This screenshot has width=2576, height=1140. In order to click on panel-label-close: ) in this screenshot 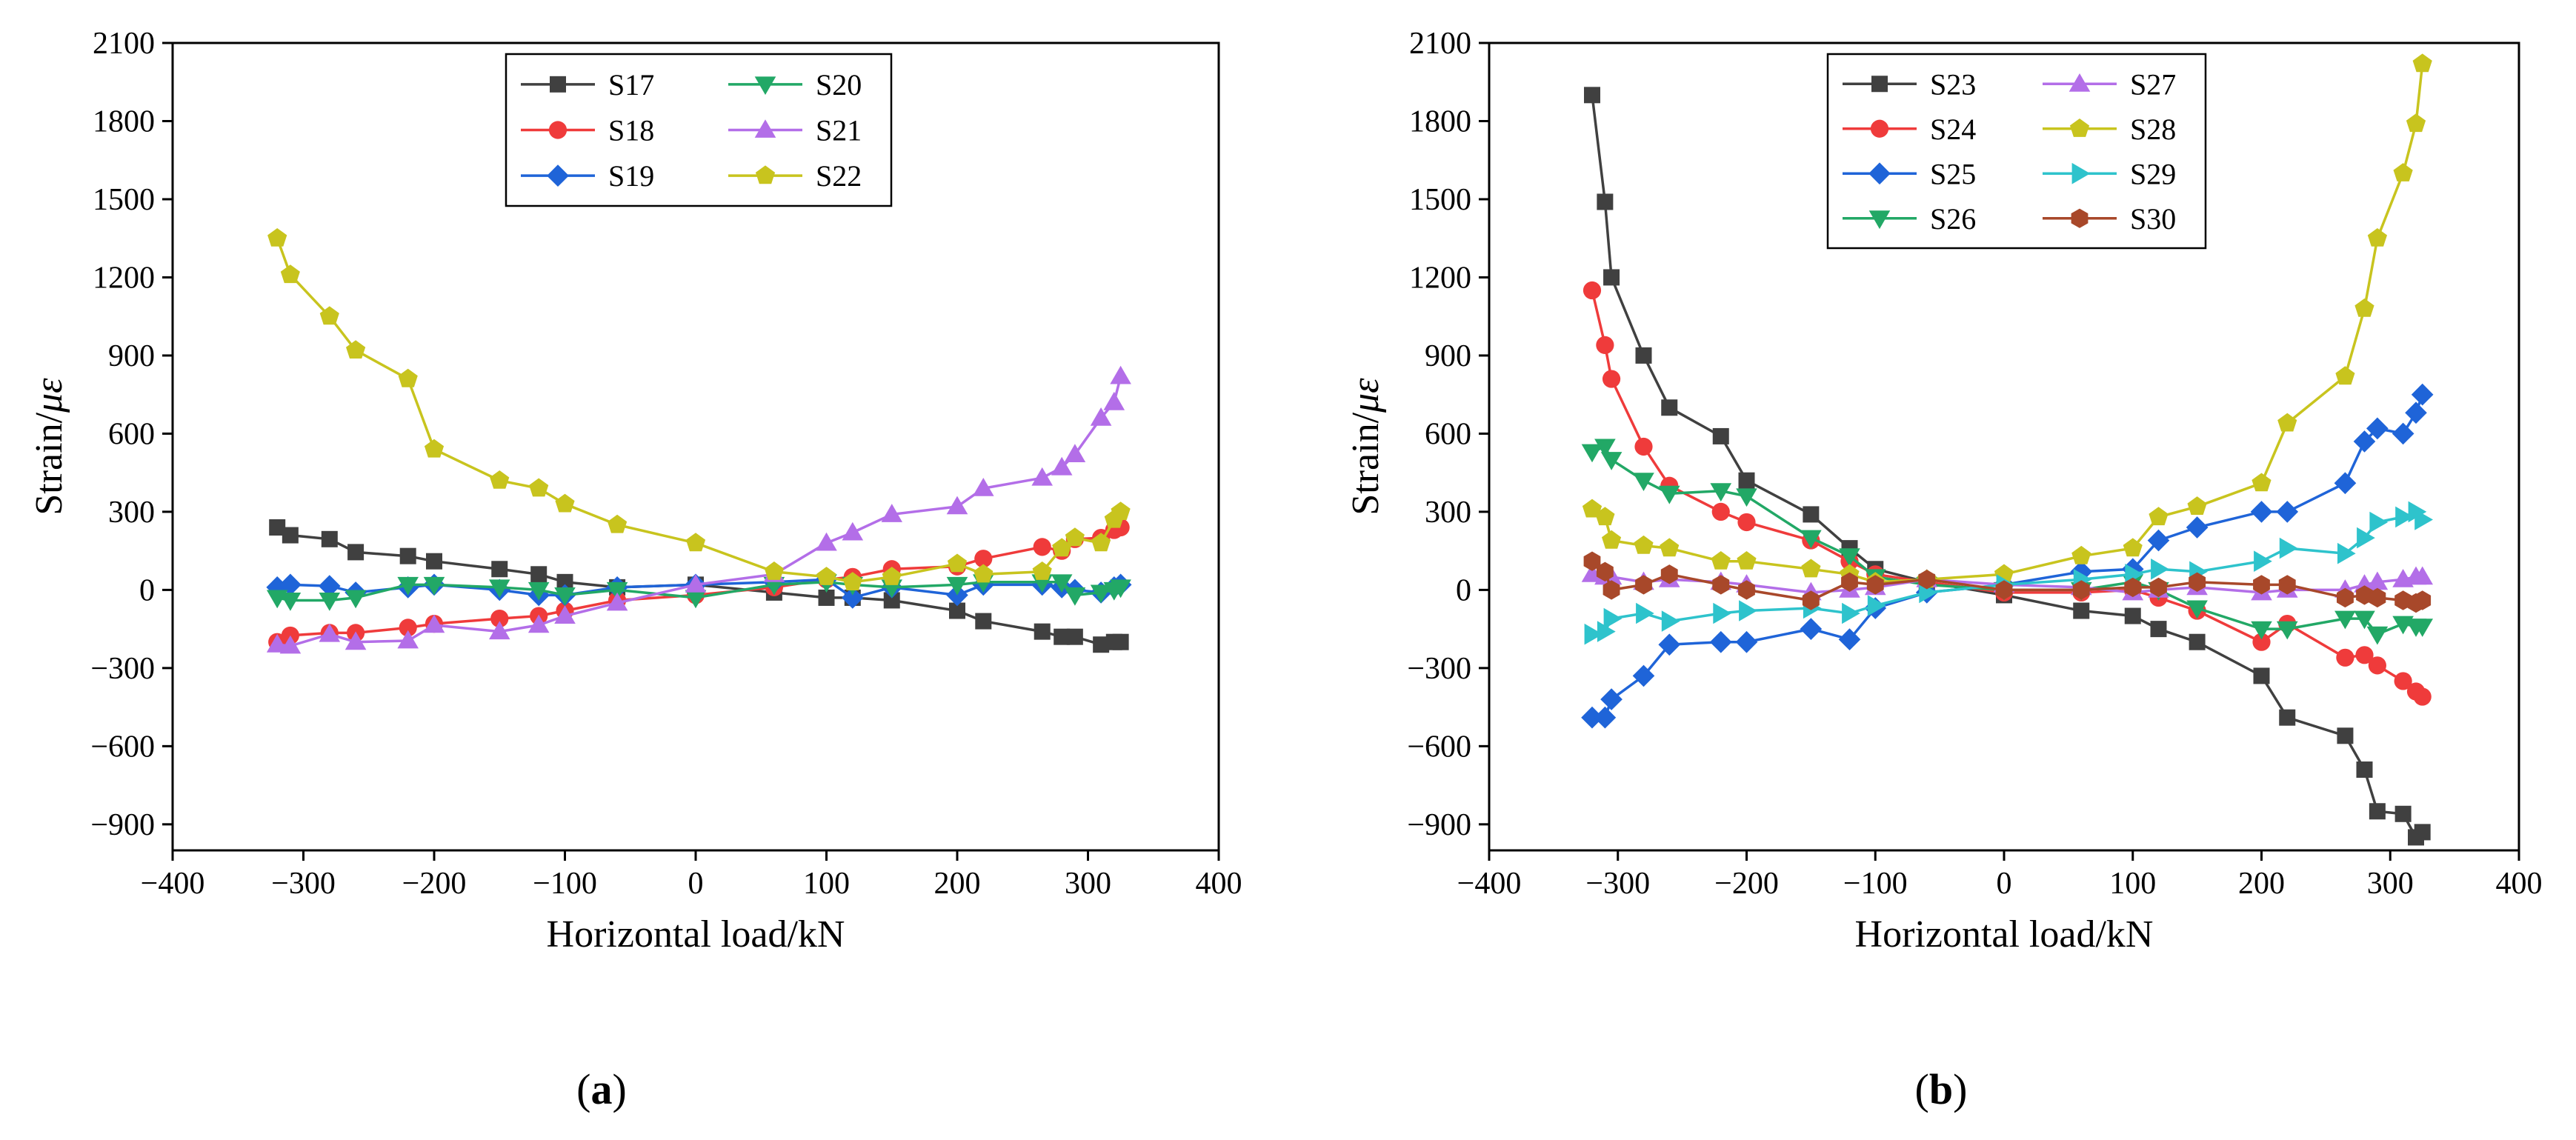, I will do `click(1960, 1089)`.